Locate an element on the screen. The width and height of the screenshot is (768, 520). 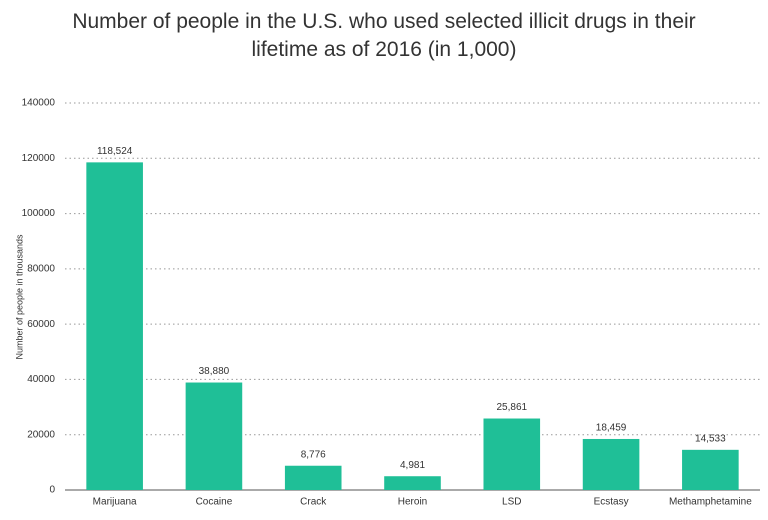
x-tick-label: Ecstasy is located at coordinates (611, 502).